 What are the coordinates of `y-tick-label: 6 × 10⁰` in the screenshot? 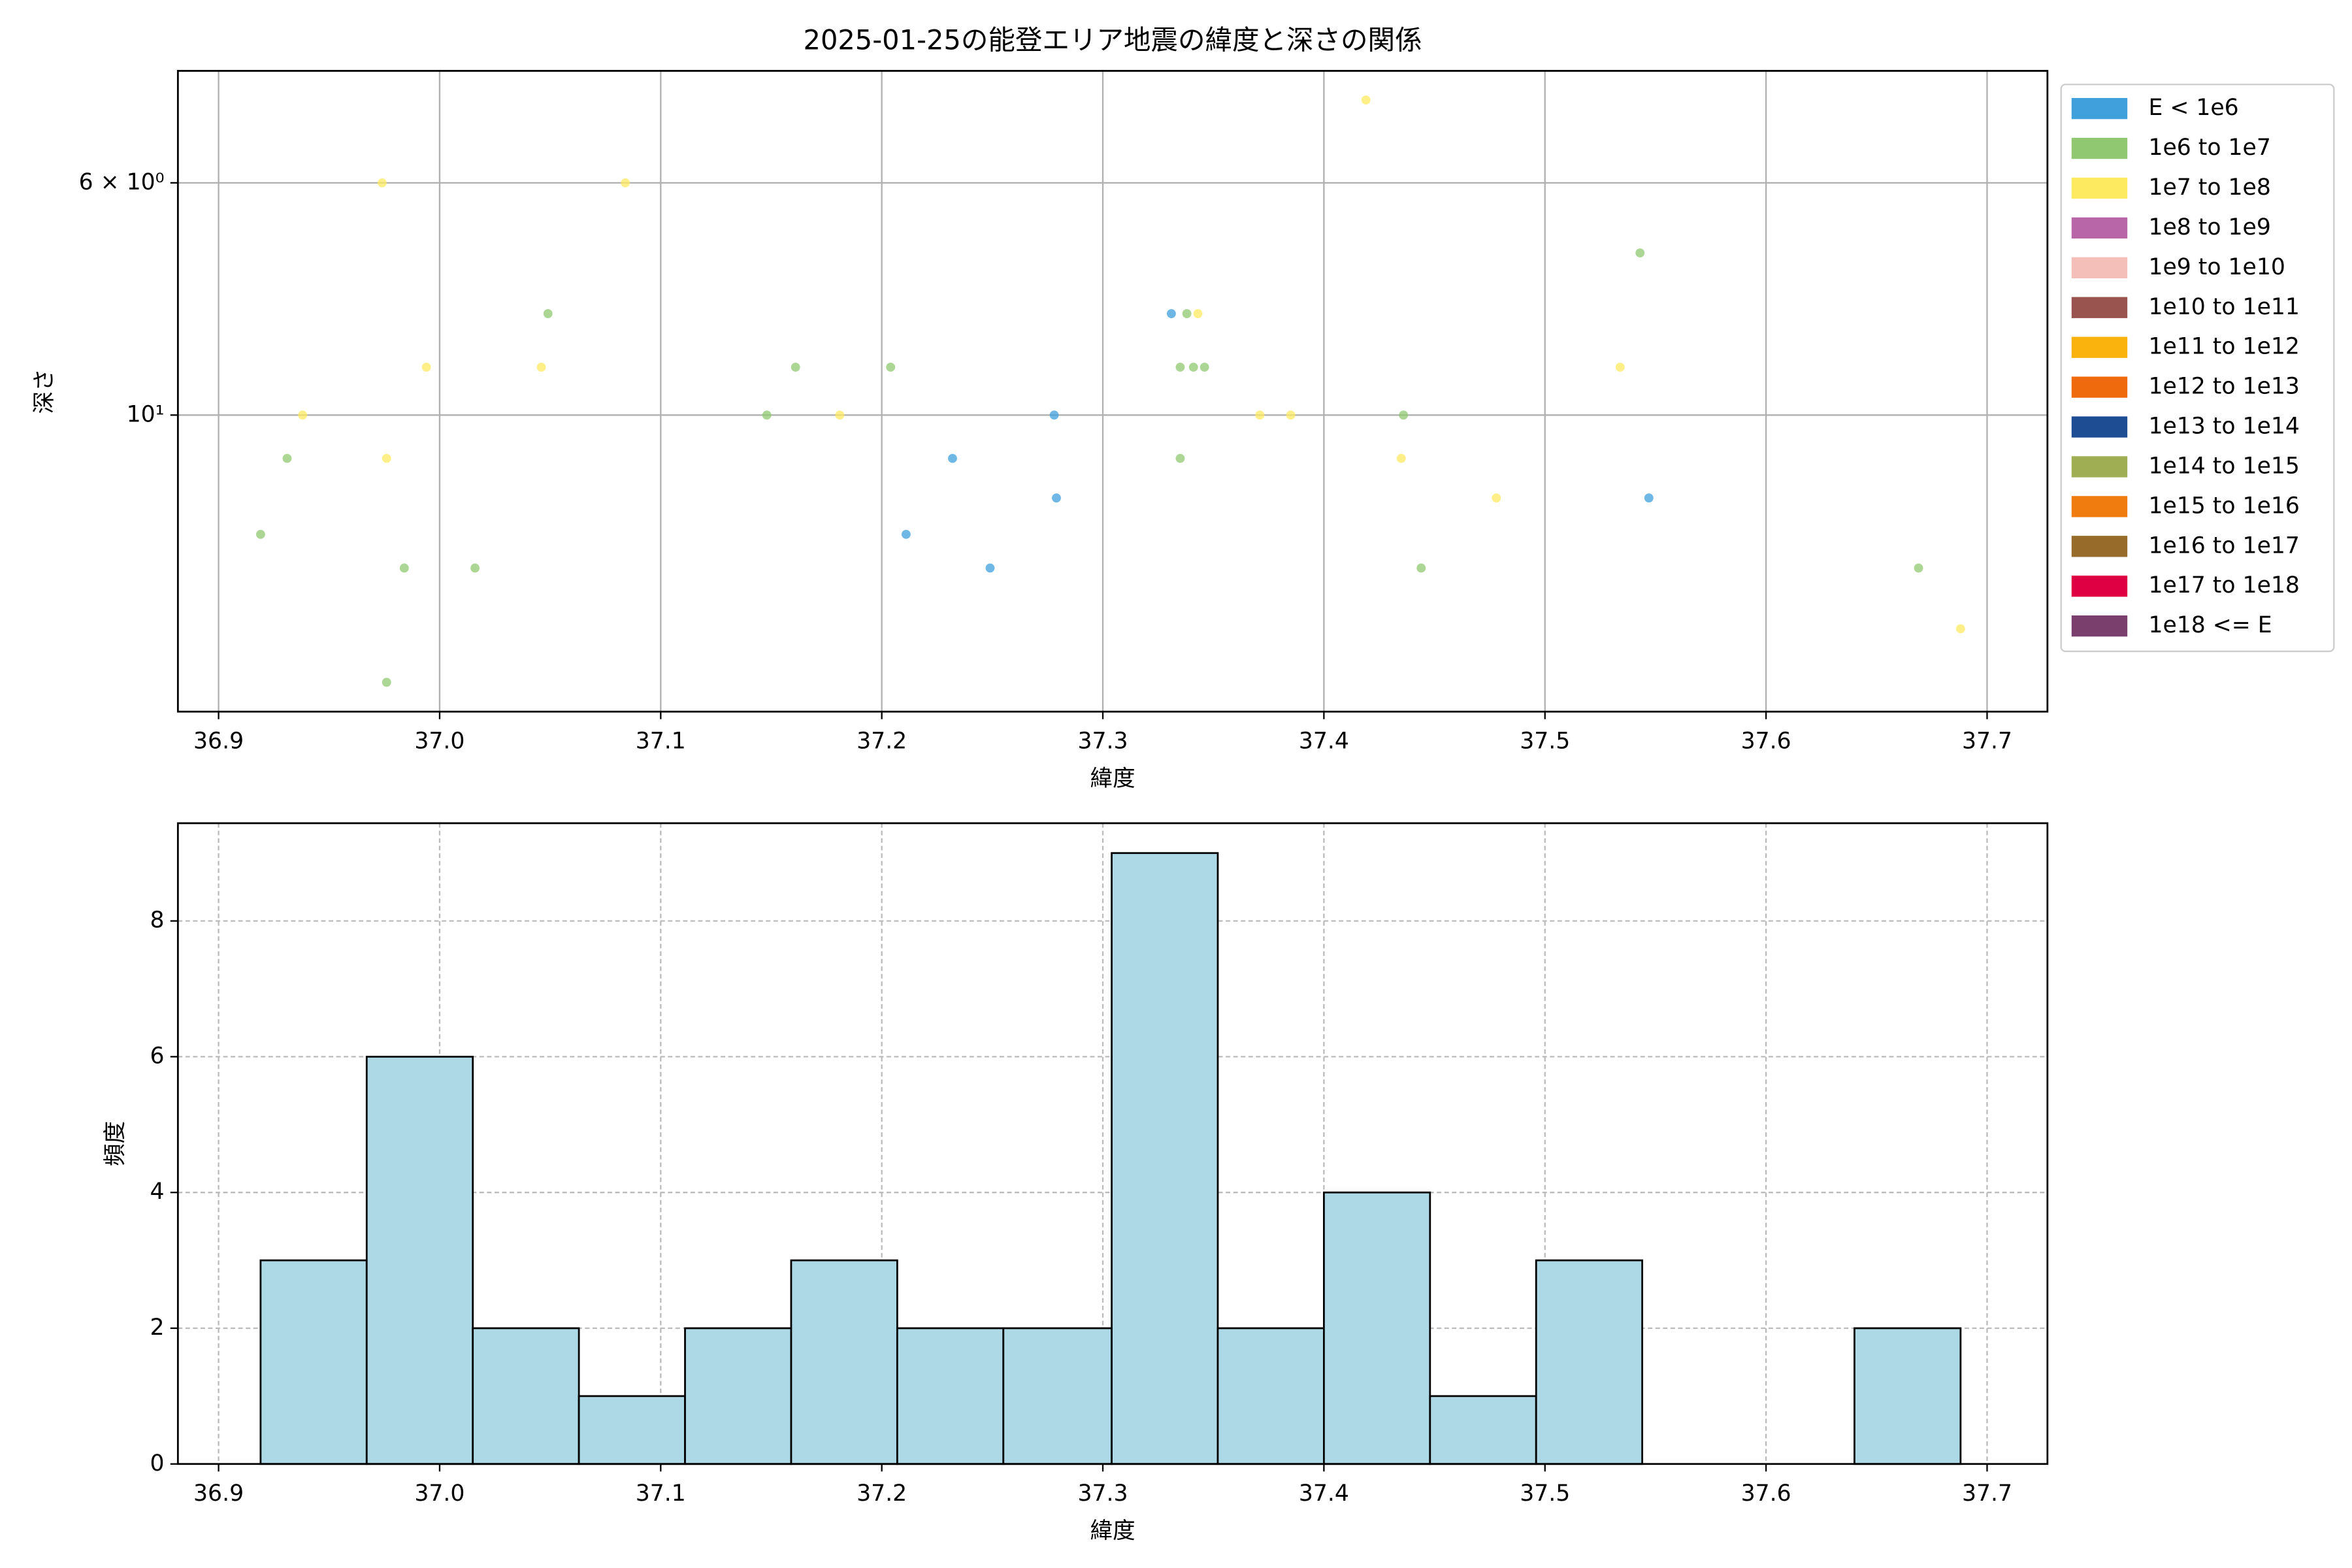 It's located at (122, 182).